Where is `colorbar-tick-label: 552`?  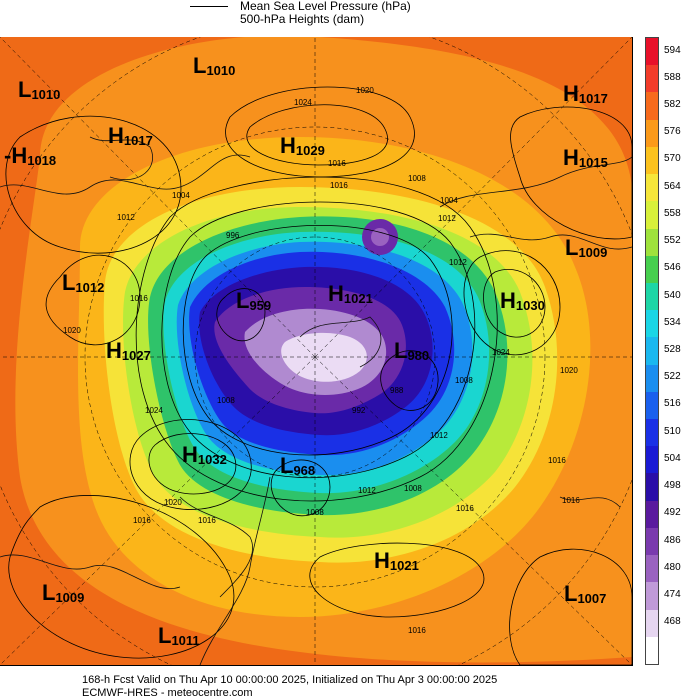
colorbar-tick-label: 552 is located at coordinates (672, 241).